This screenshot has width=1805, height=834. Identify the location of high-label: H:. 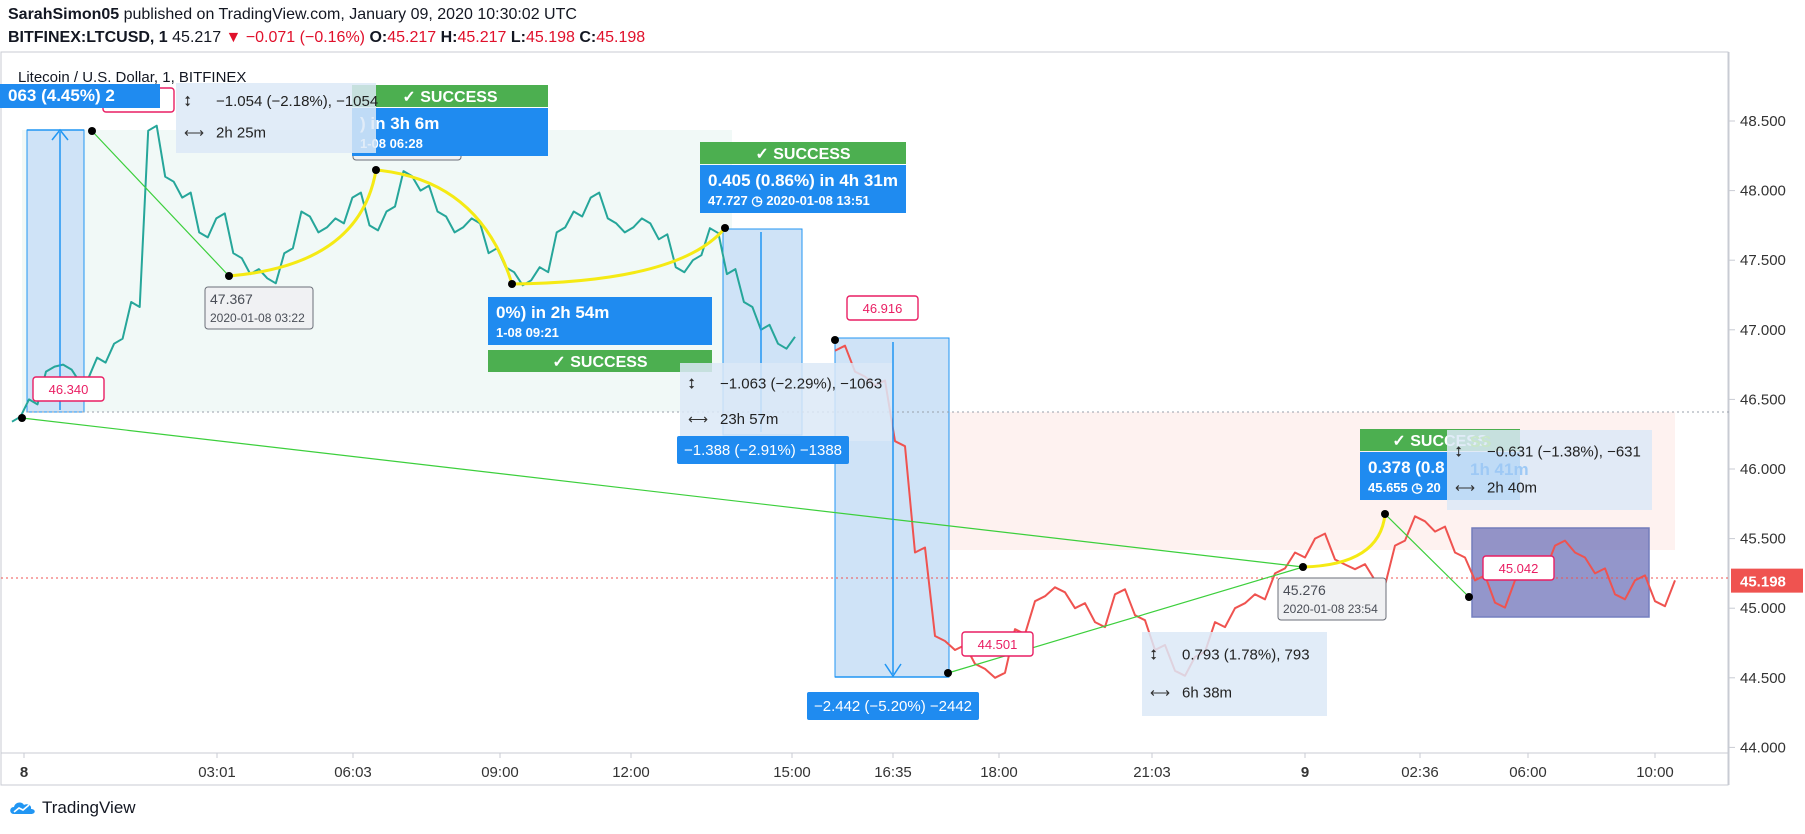
(447, 37).